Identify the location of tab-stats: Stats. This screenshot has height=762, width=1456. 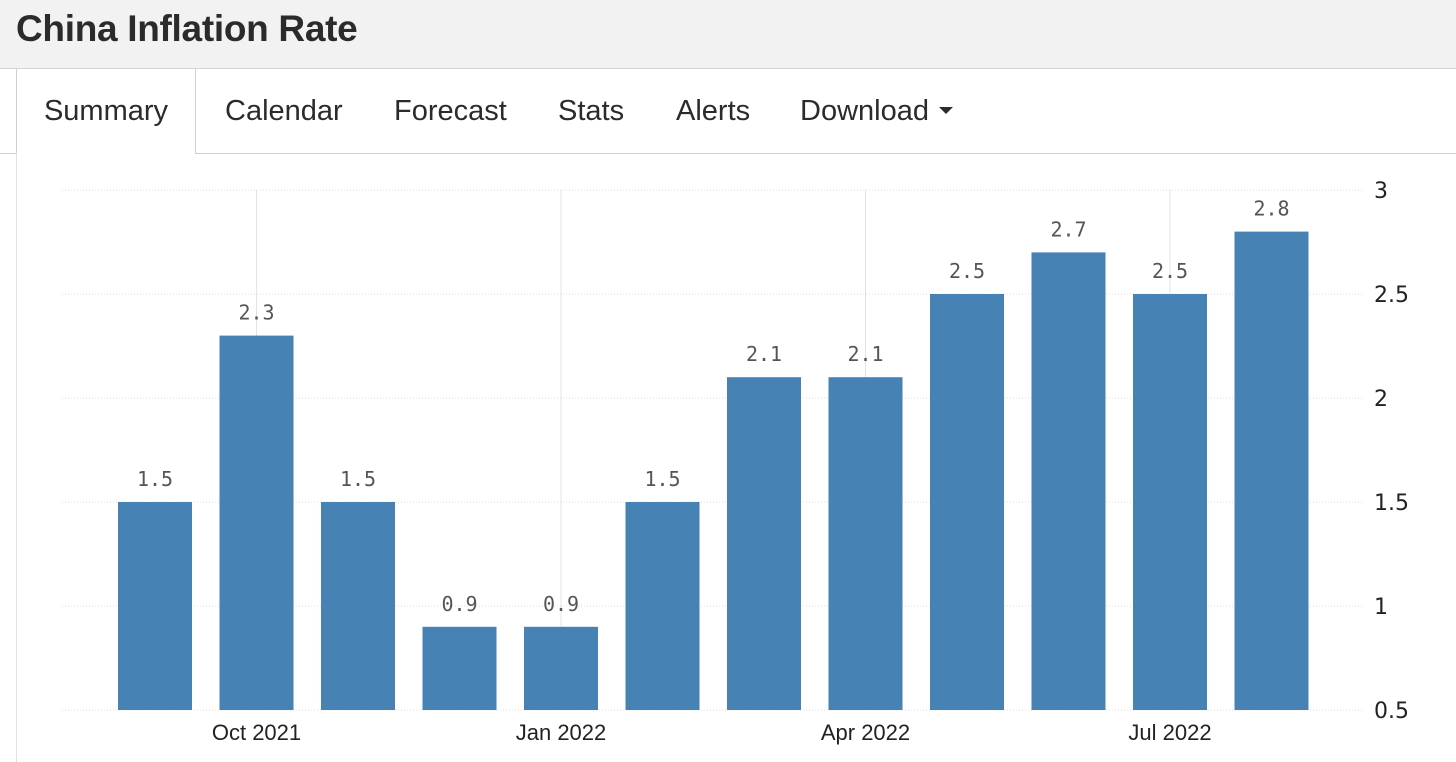
(591, 111).